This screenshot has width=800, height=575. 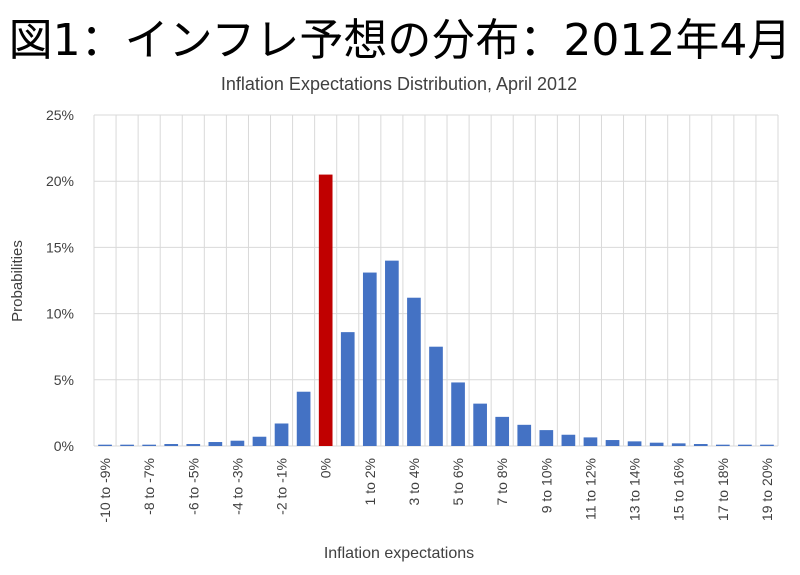 What do you see at coordinates (502, 431) in the screenshot?
I see `bar-7 to 8%` at bounding box center [502, 431].